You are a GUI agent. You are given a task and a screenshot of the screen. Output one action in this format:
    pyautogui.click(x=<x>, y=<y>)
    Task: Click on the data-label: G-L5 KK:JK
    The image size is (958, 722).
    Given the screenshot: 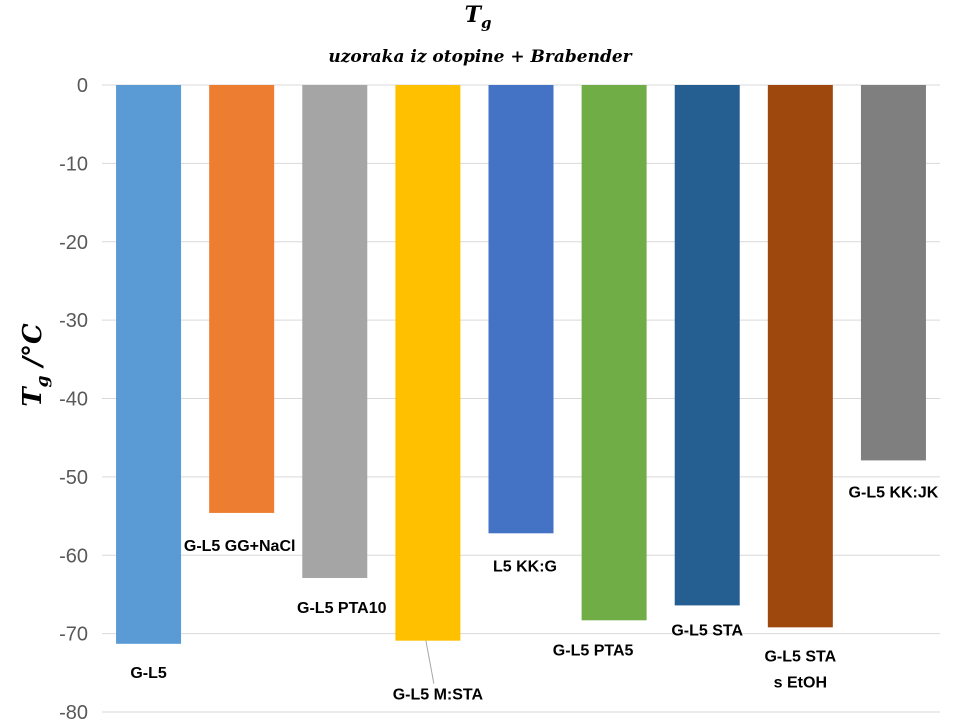 What is the action you would take?
    pyautogui.click(x=894, y=492)
    